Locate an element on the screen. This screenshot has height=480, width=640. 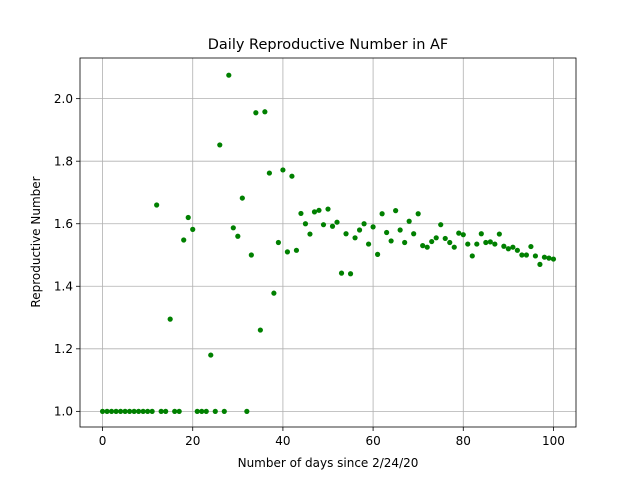
y-tick-label: 1.6 is located at coordinates (63, 224).